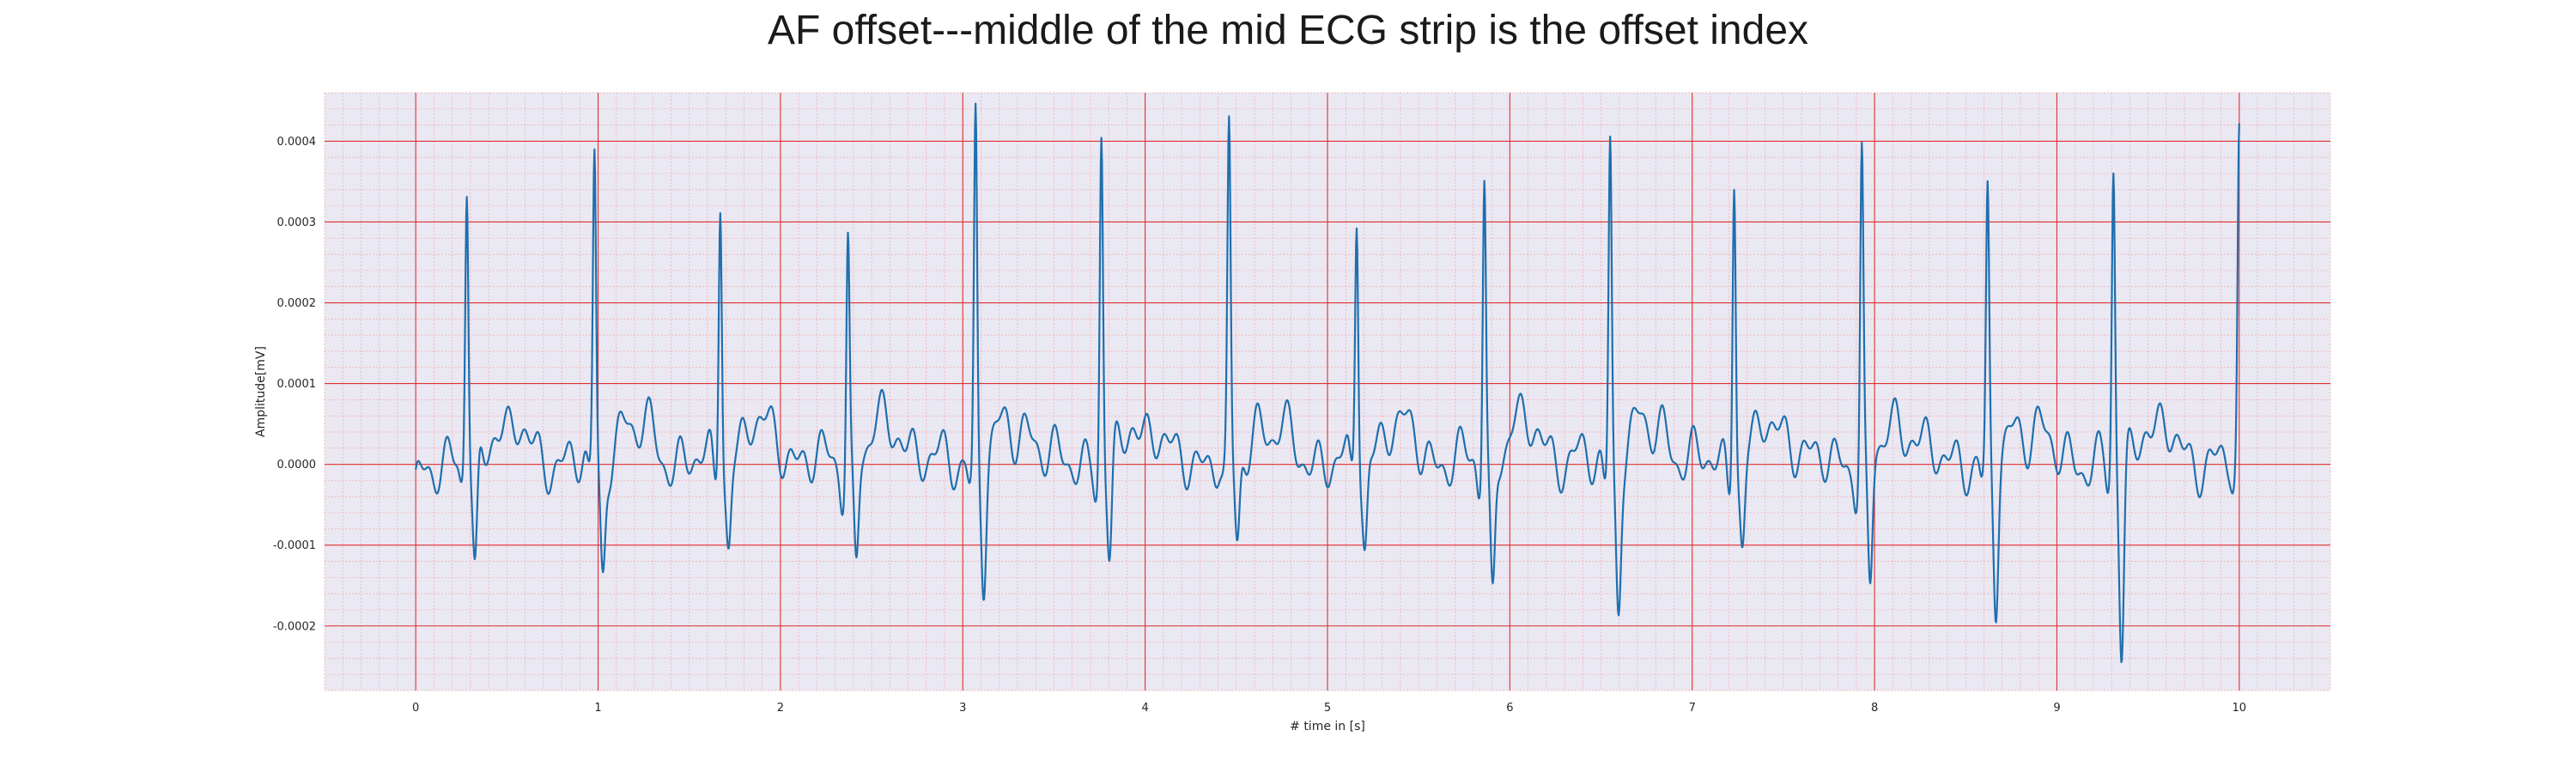 Image resolution: width=2576 pixels, height=773 pixels. I want to click on y-tick-label: -0.0001, so click(294, 545).